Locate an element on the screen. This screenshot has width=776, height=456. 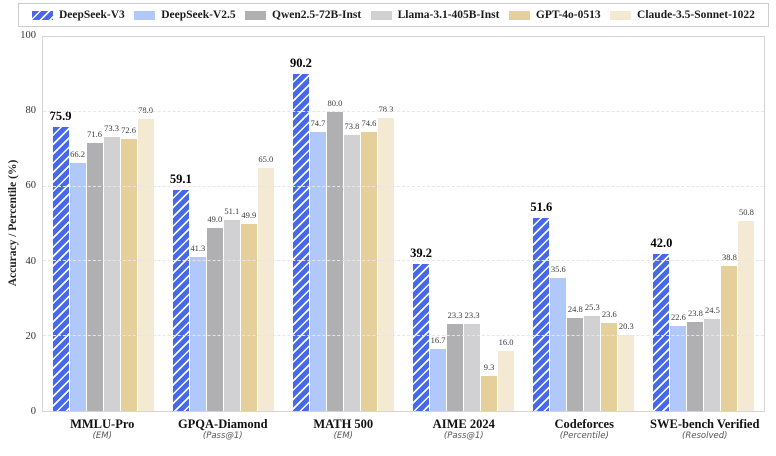
bar-value-label: 65.0 is located at coordinates (266, 158).